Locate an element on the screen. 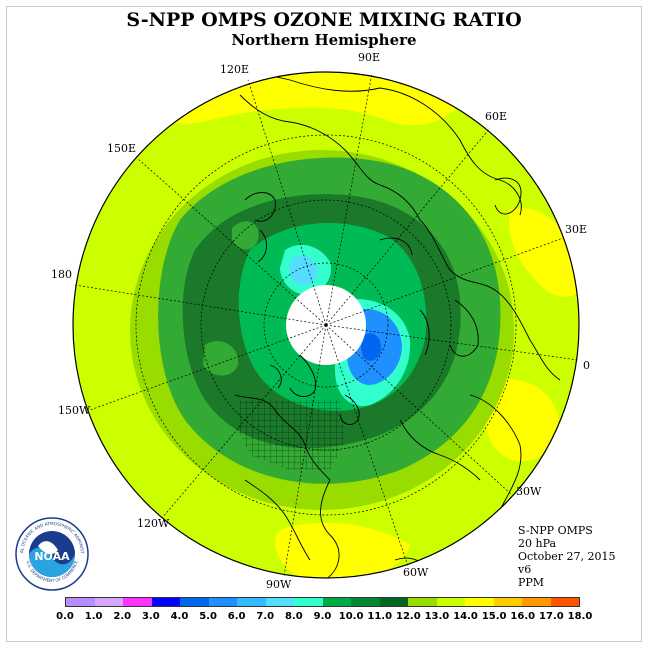 Image resolution: width=648 pixels, height=648 pixels. colorbar-tick-label: 3.0 is located at coordinates (150, 616).